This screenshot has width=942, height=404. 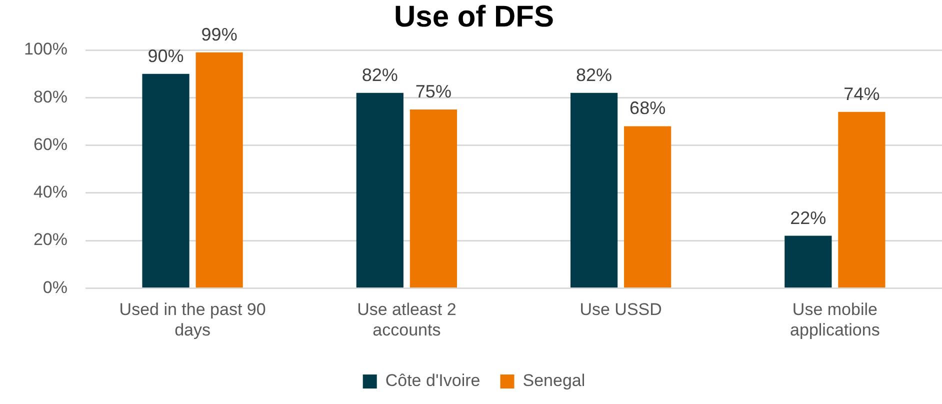 I want to click on x-tick-label: Use mobile applications, so click(x=835, y=320).